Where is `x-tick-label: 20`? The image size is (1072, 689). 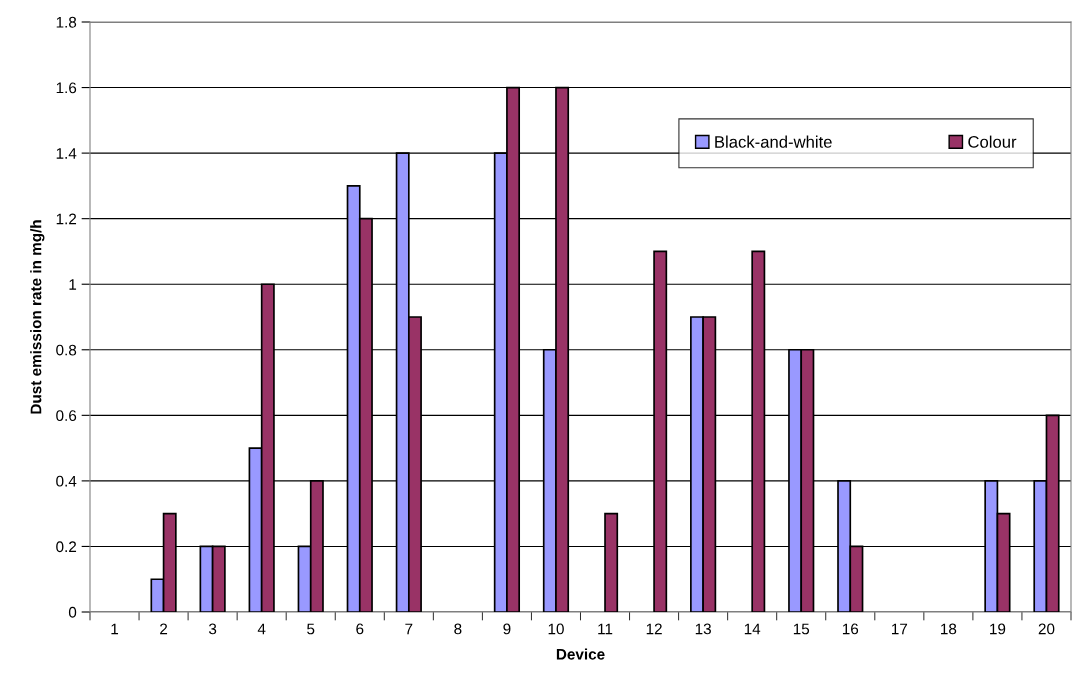 x-tick-label: 20 is located at coordinates (1046, 629).